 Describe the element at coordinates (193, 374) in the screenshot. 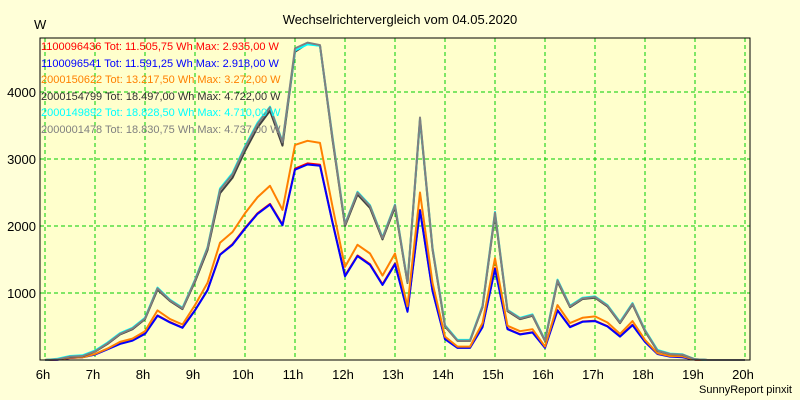

I see `x-tick-label: 9h` at that location.